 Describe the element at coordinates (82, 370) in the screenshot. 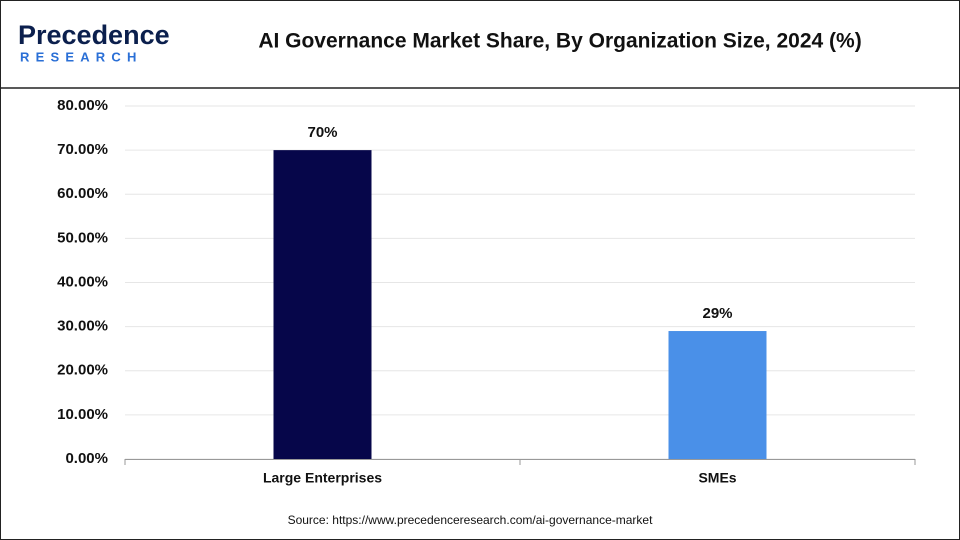

I see `y-tick-label: 20.00%` at that location.